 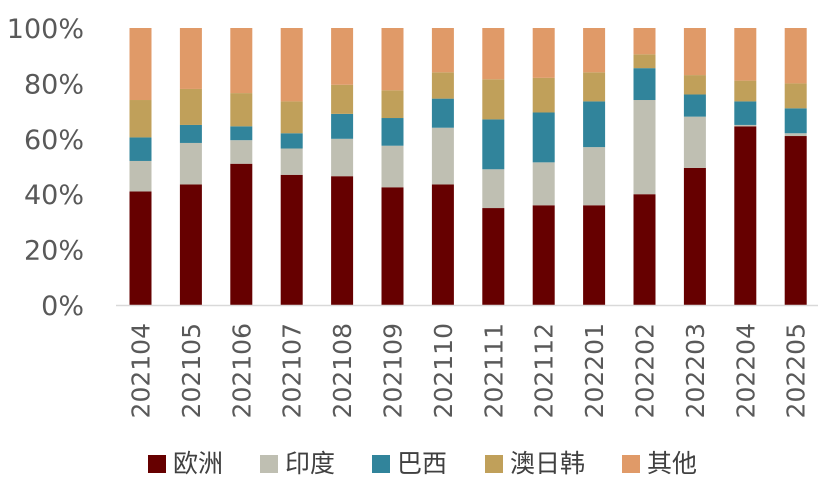 What do you see at coordinates (292, 370) in the screenshot?
I see `x-tick-label: 202107` at bounding box center [292, 370].